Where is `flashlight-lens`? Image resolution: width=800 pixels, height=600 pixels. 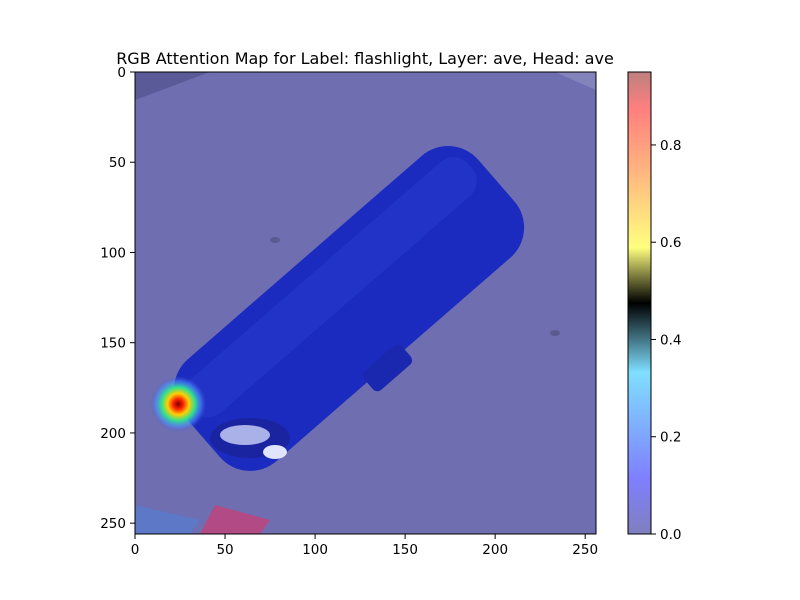
flashlight-lens is located at coordinates (245, 435).